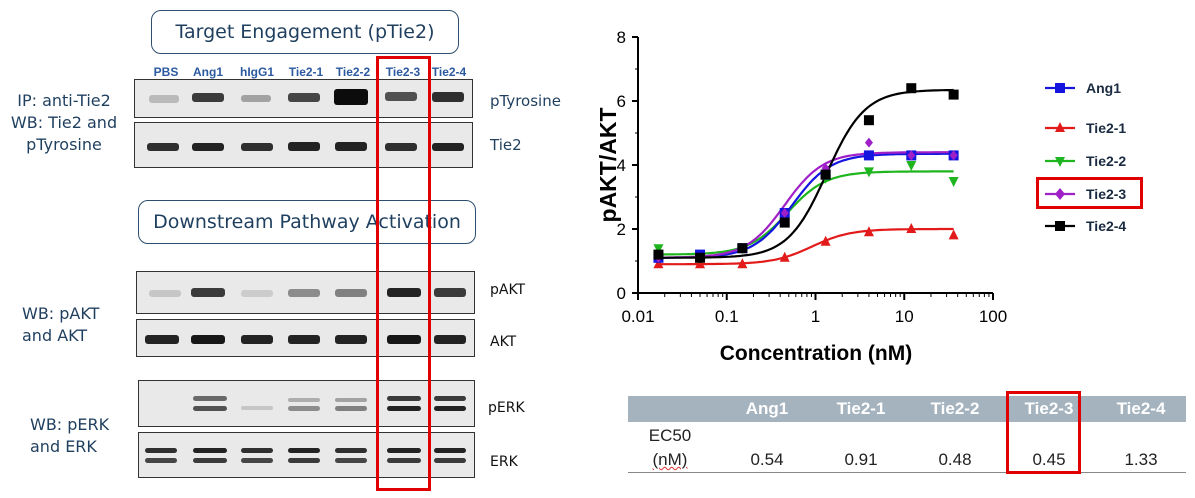 This screenshot has width=1195, height=498. I want to click on y-tick-label: 6, so click(621, 101).